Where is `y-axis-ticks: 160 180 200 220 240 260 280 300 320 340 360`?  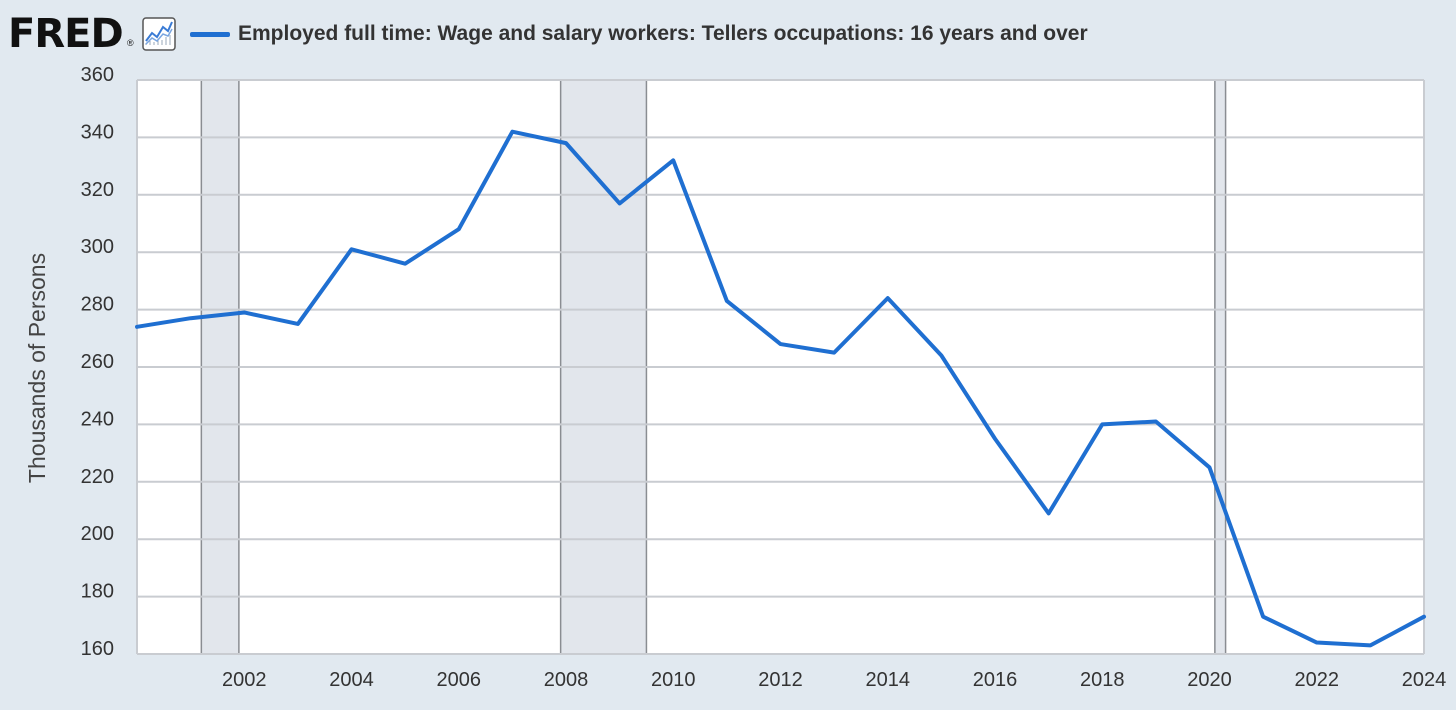
y-axis-ticks: 160 180 200 220 240 260 280 300 320 340 360 is located at coordinates (97, 362).